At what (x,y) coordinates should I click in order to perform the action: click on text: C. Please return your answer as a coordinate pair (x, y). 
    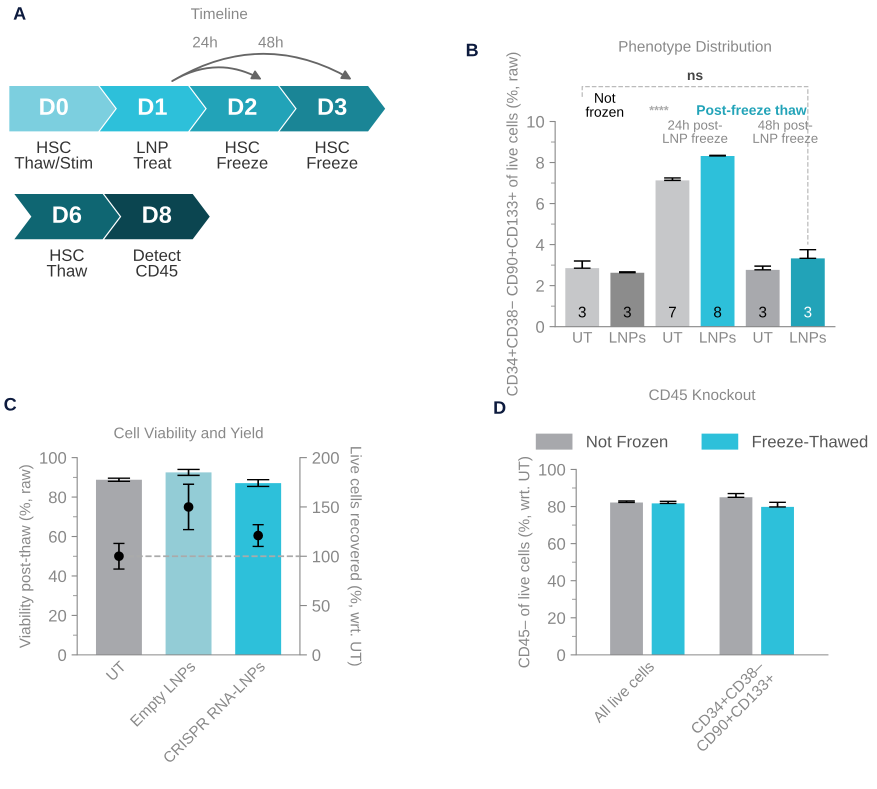
    Looking at the image, I should click on (10, 404).